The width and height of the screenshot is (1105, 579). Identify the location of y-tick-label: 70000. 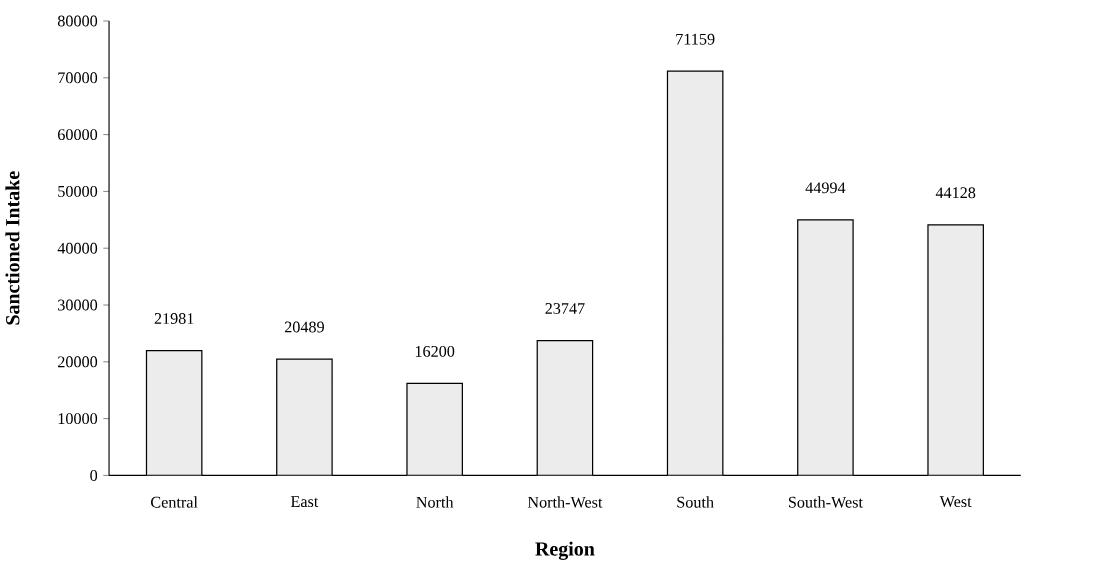
(78, 78).